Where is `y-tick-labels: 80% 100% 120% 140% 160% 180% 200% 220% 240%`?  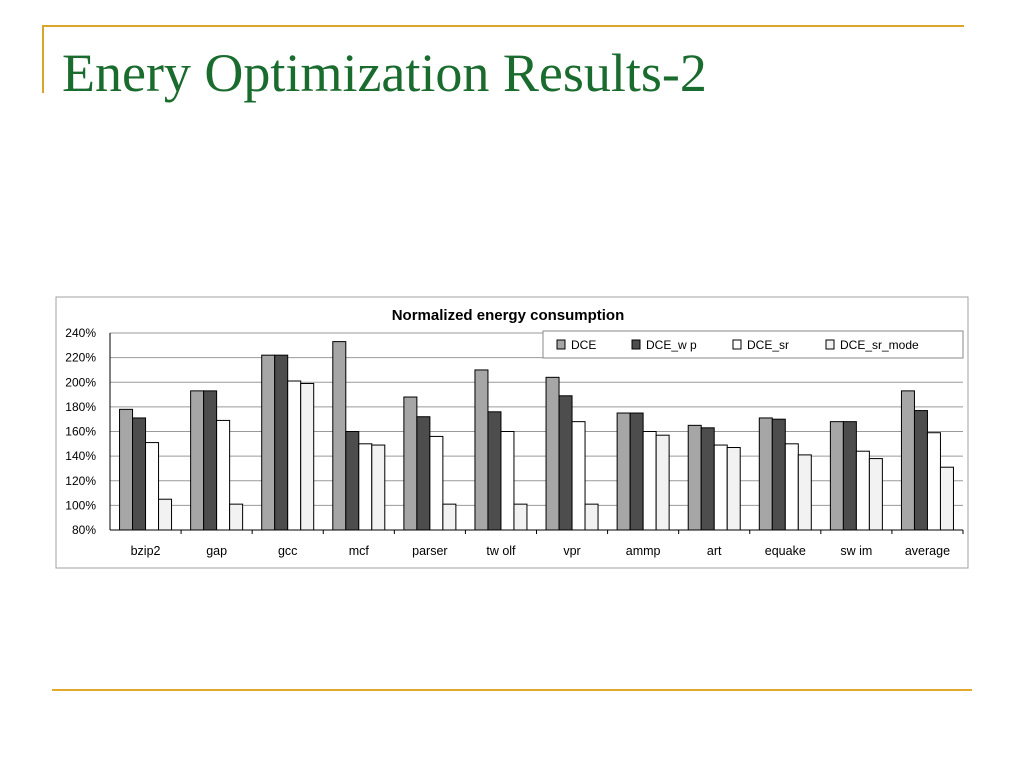
y-tick-labels: 80% 100% 120% 140% 160% 180% 200% 220% 240% is located at coordinates (80, 431).